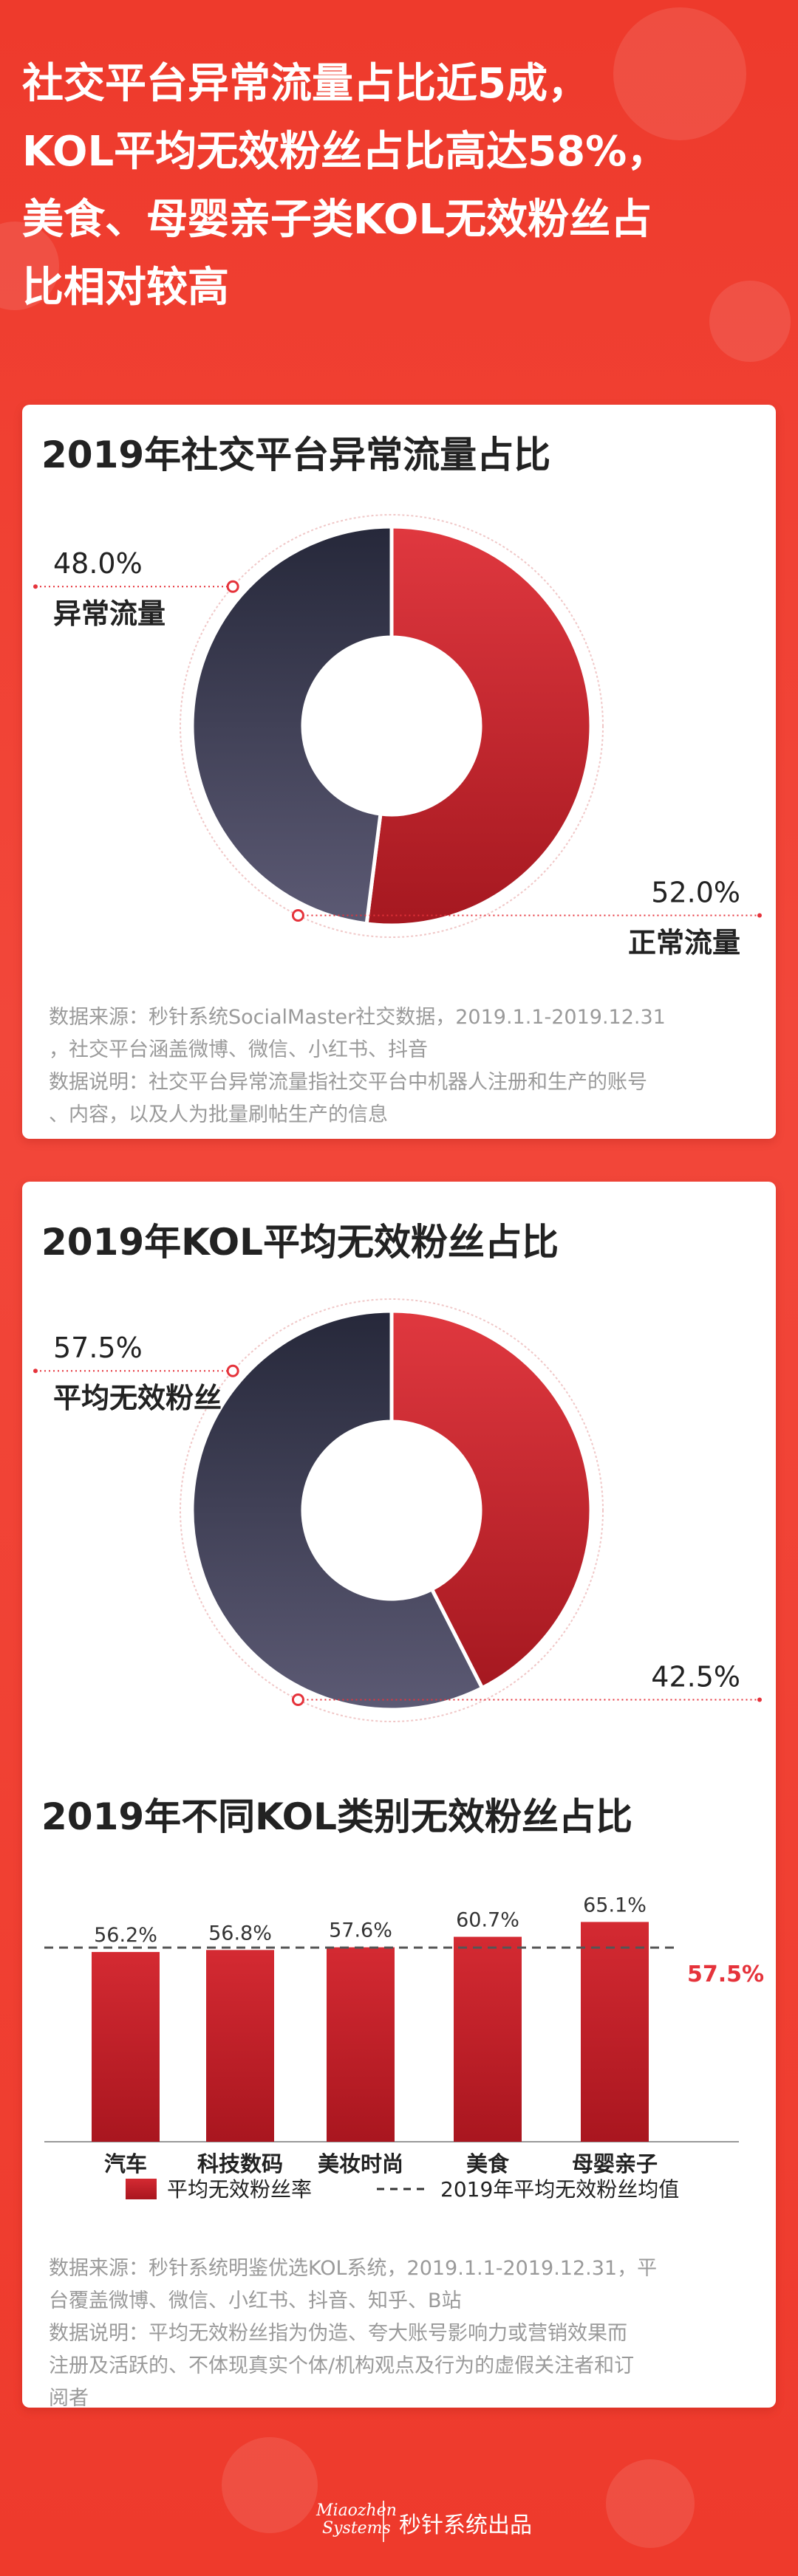 This screenshot has width=798, height=2576. I want to click on bar-value-label: 60.7%, so click(487, 1920).